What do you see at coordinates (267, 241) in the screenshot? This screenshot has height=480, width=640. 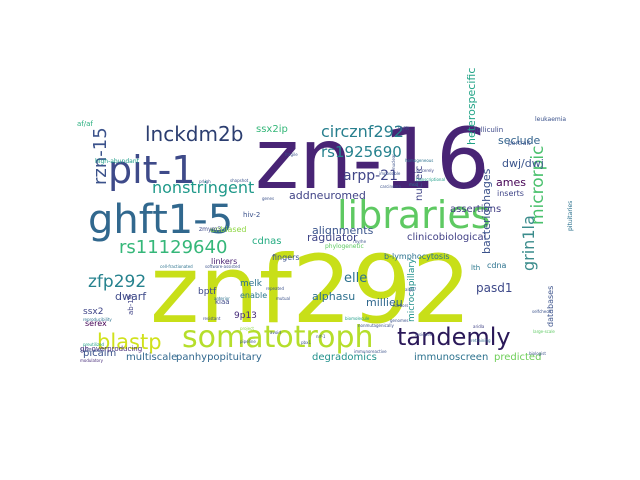 I see `word-cdnas: cdnas` at bounding box center [267, 241].